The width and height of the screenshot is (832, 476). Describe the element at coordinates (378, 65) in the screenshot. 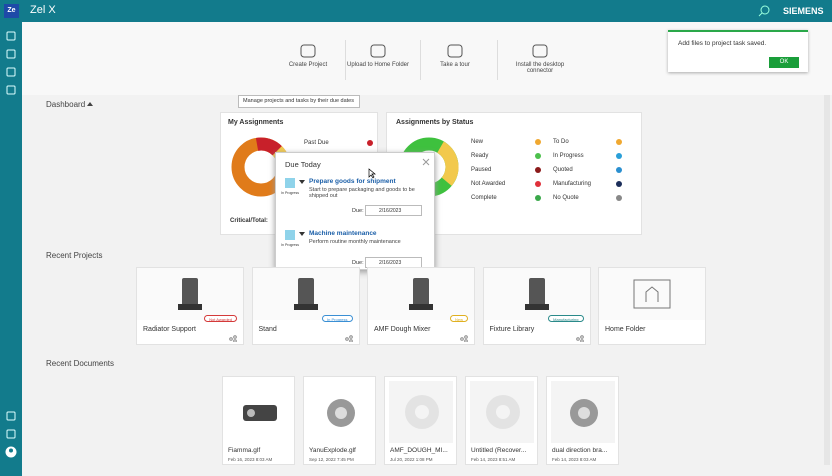

I see `toolbar-button: Upload to Home Folder` at that location.